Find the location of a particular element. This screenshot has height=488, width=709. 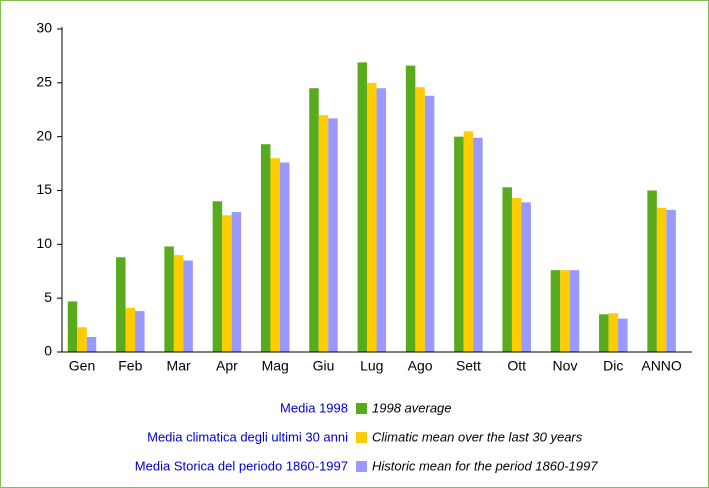

legend-label: 1998 average is located at coordinates (412, 407).